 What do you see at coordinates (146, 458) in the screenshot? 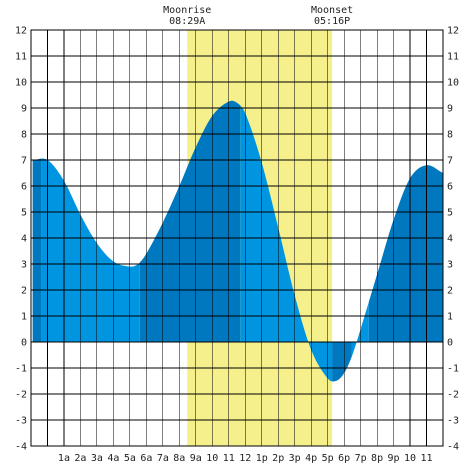
I see `x-tick-label: 6a` at bounding box center [146, 458].